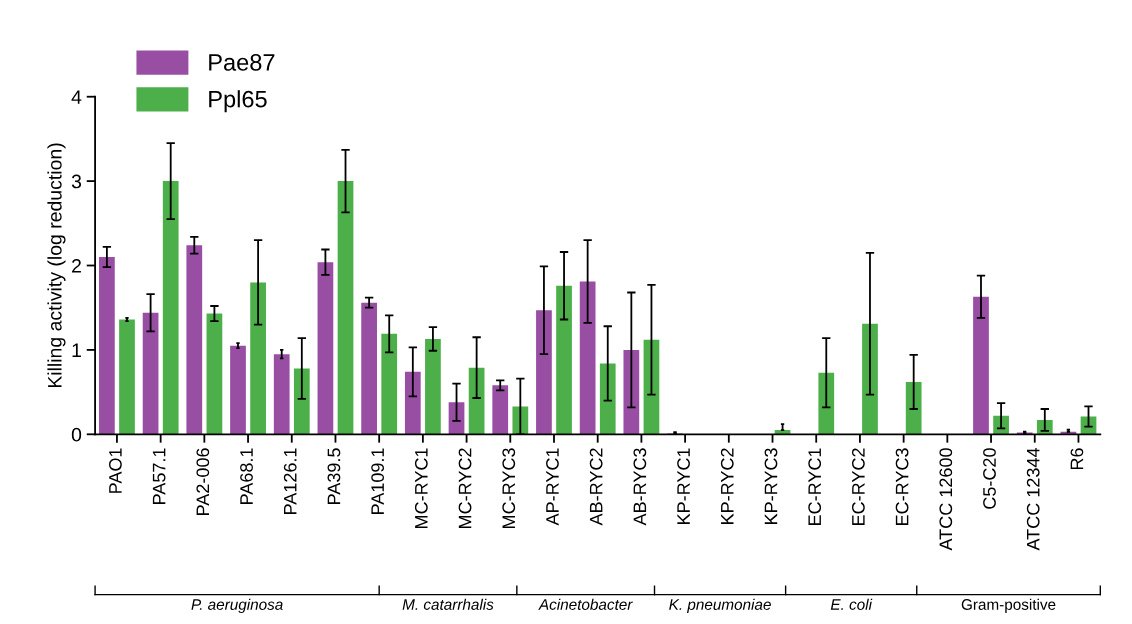  Describe the element at coordinates (585, 604) in the screenshot. I see `text: Acinetobacter` at that location.